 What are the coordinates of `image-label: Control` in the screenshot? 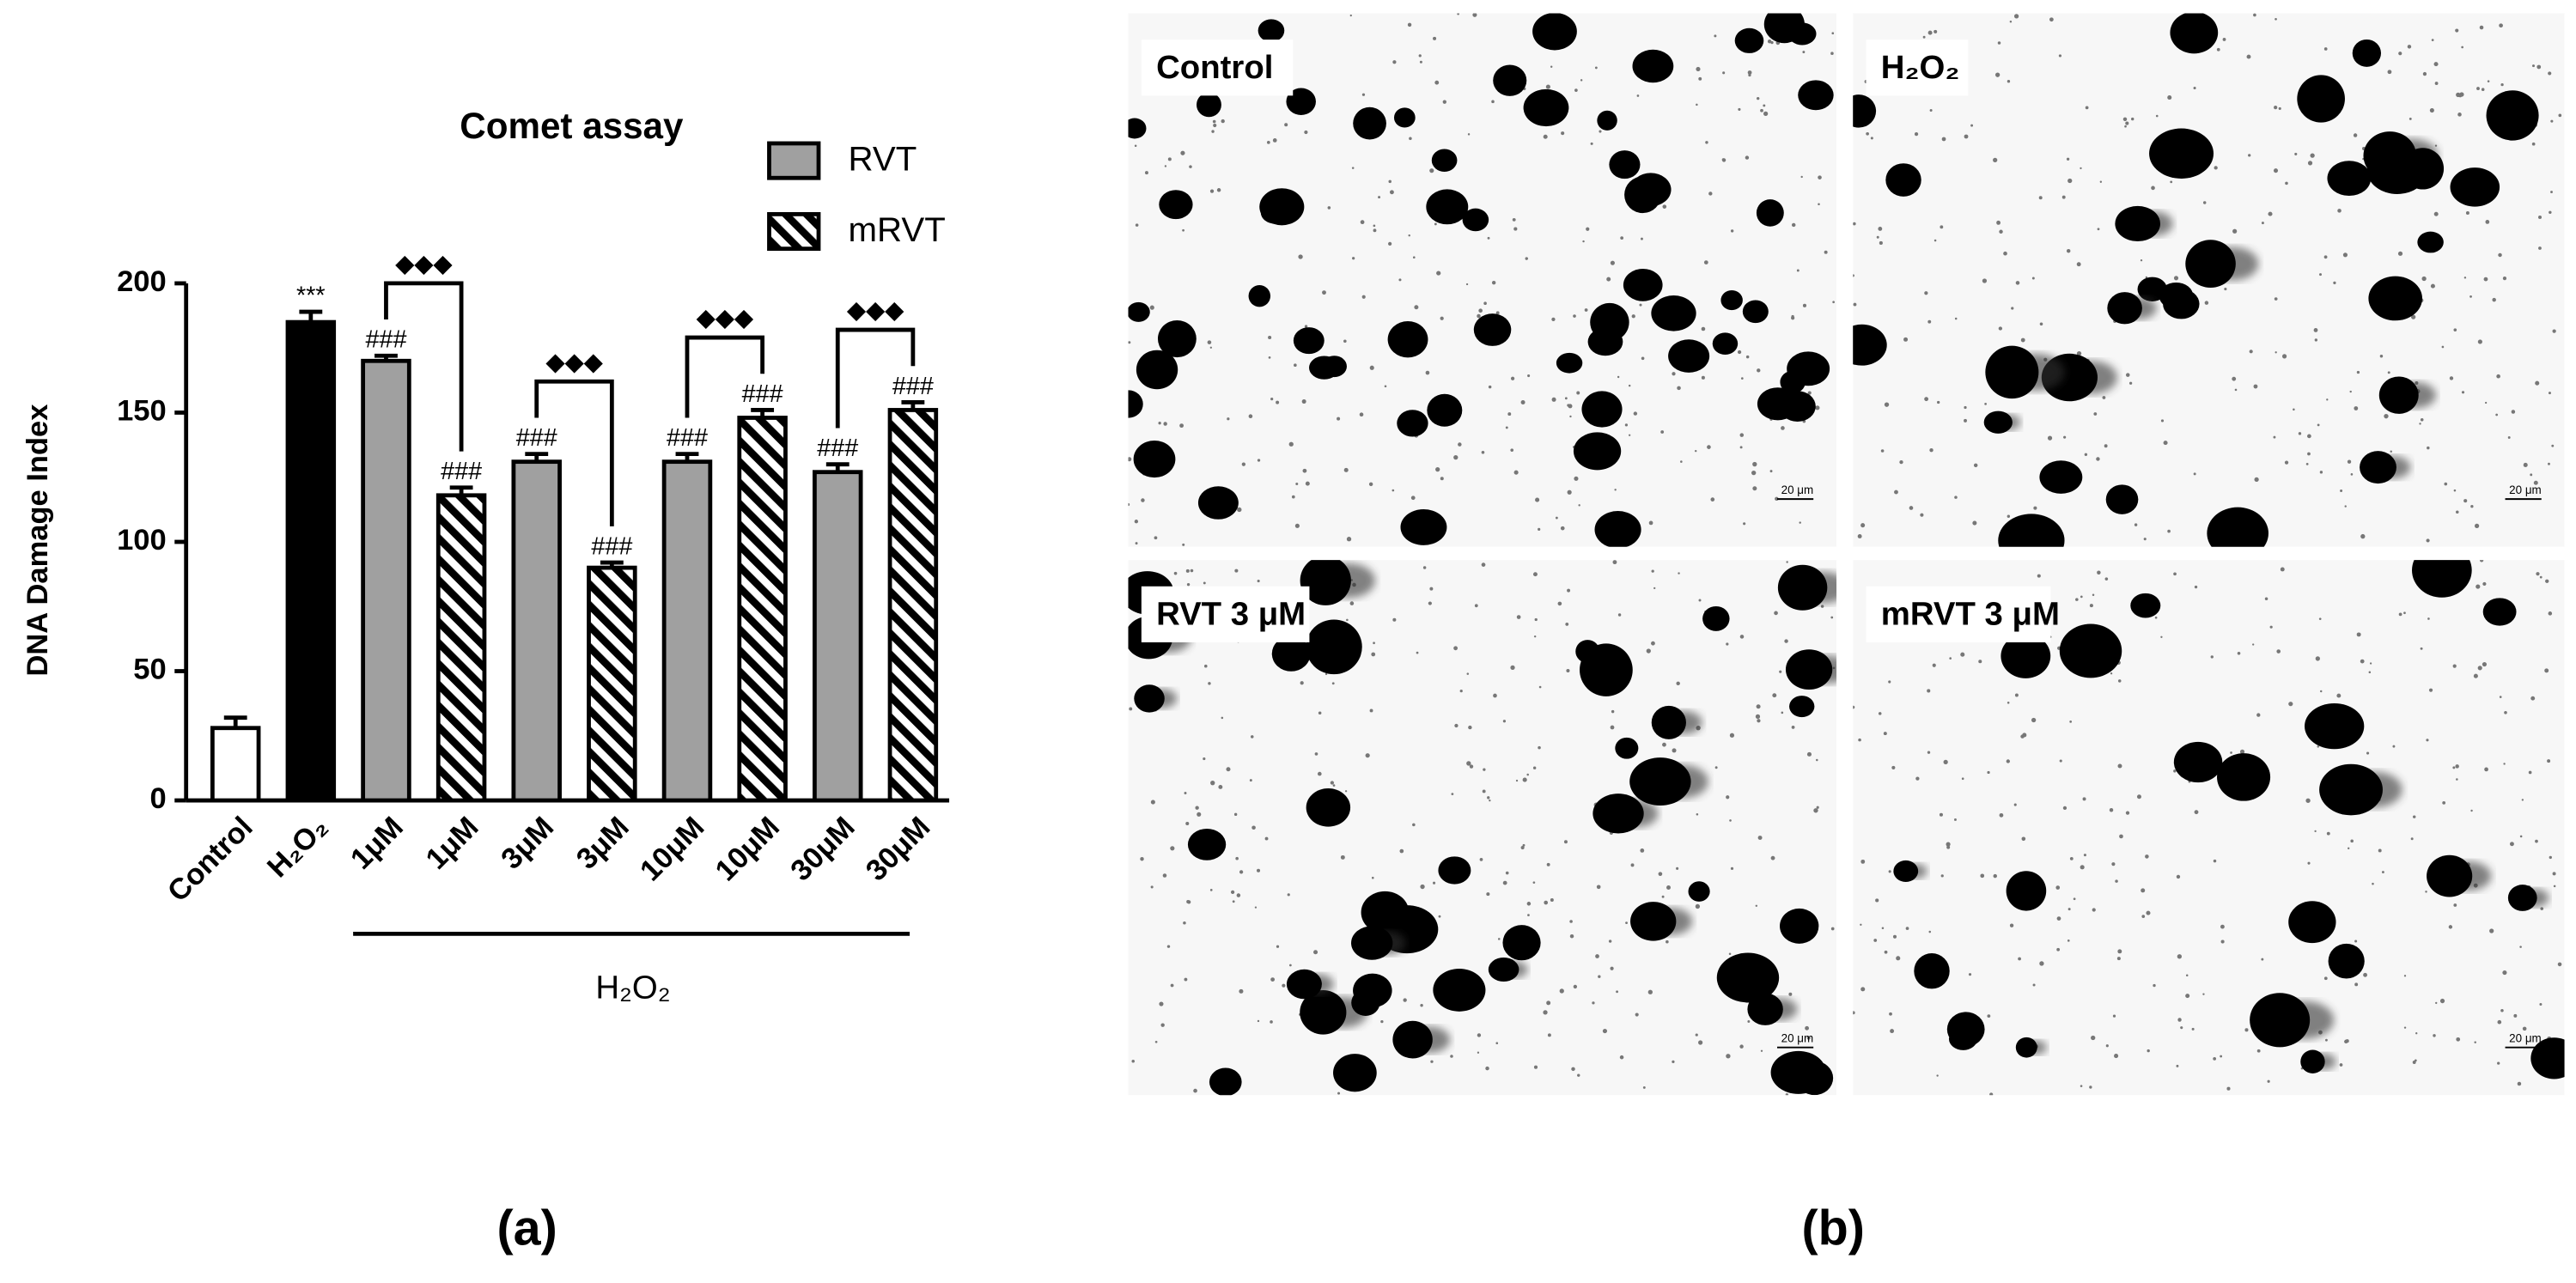 It's located at (1214, 67).